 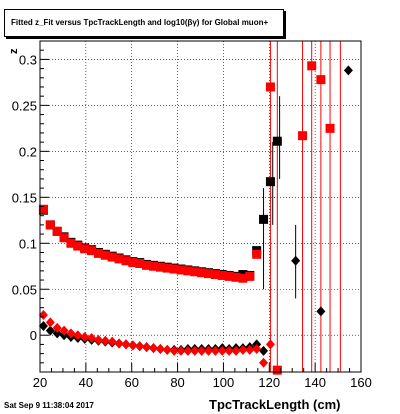 I want to click on y-tick-label: 0.3, so click(x=28, y=59).